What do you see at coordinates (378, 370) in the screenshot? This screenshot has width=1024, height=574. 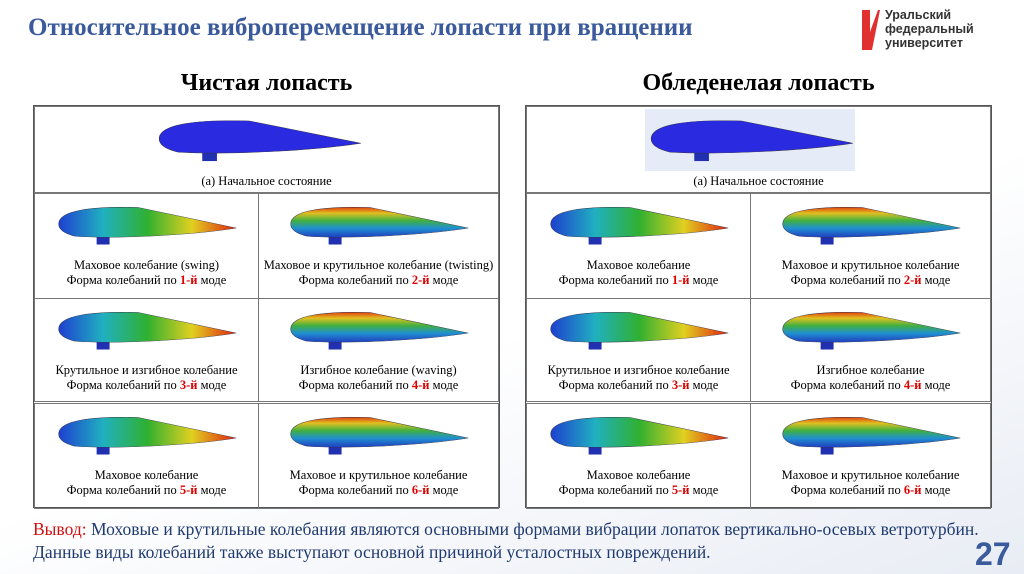 I see `mode-label: Изгибное колебание (waving)` at bounding box center [378, 370].